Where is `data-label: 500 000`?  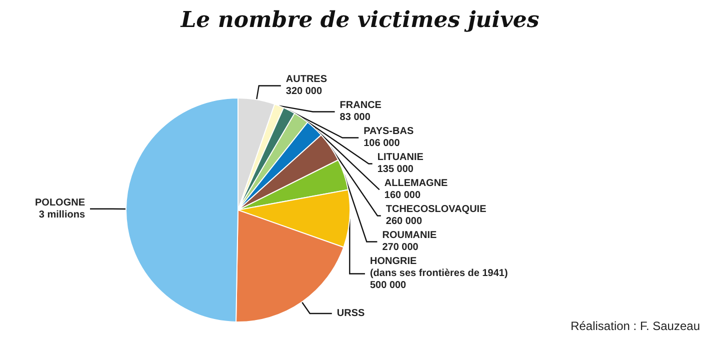
data-label: 500 000 is located at coordinates (388, 286).